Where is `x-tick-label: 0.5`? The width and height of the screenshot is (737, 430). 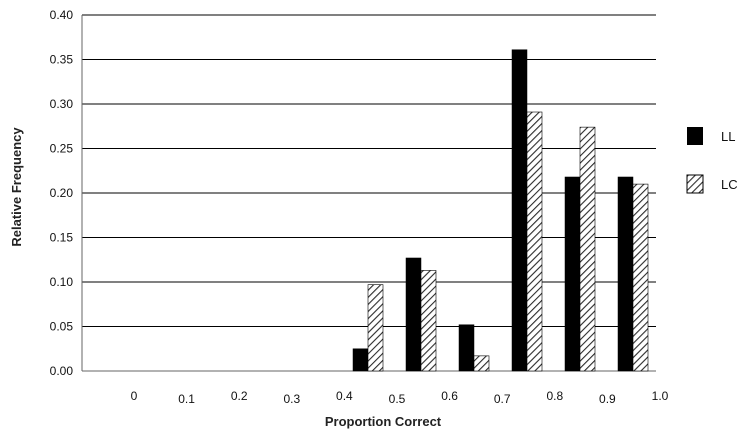
x-tick-label: 0.5 is located at coordinates (397, 399).